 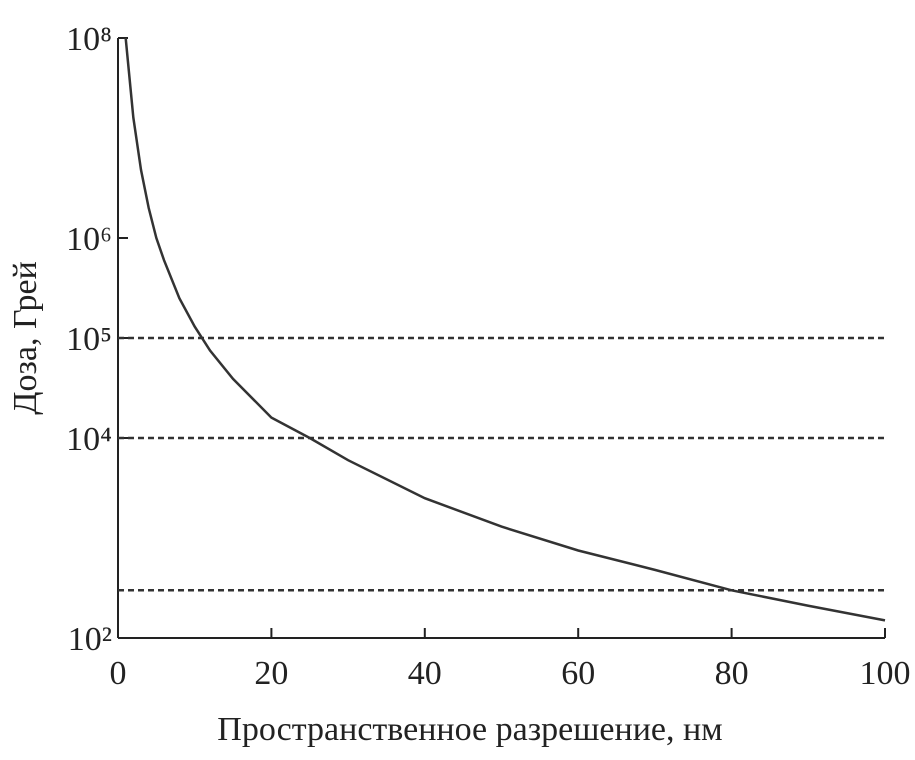 I want to click on x-tick-label: 0, so click(x=118, y=673).